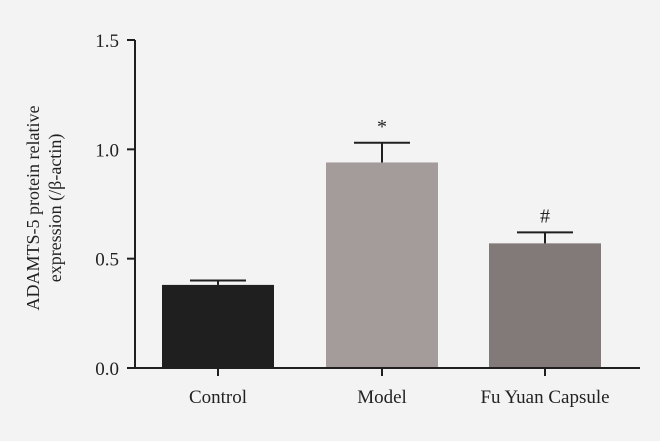 The height and width of the screenshot is (441, 660). Describe the element at coordinates (218, 326) in the screenshot. I see `bar-control` at that location.